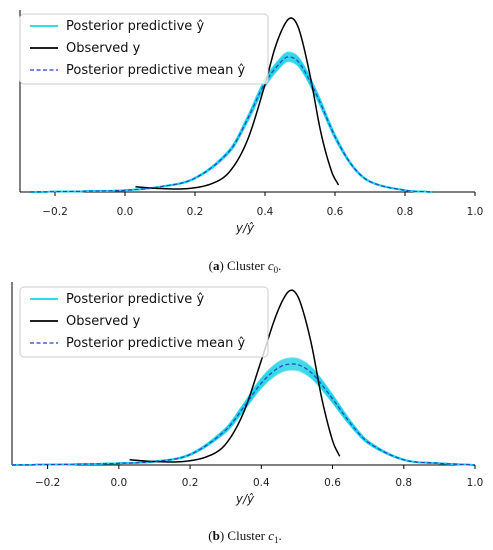 The width and height of the screenshot is (493, 550). I want to click on caption-a: (a) Cluster c0., so click(245, 266).